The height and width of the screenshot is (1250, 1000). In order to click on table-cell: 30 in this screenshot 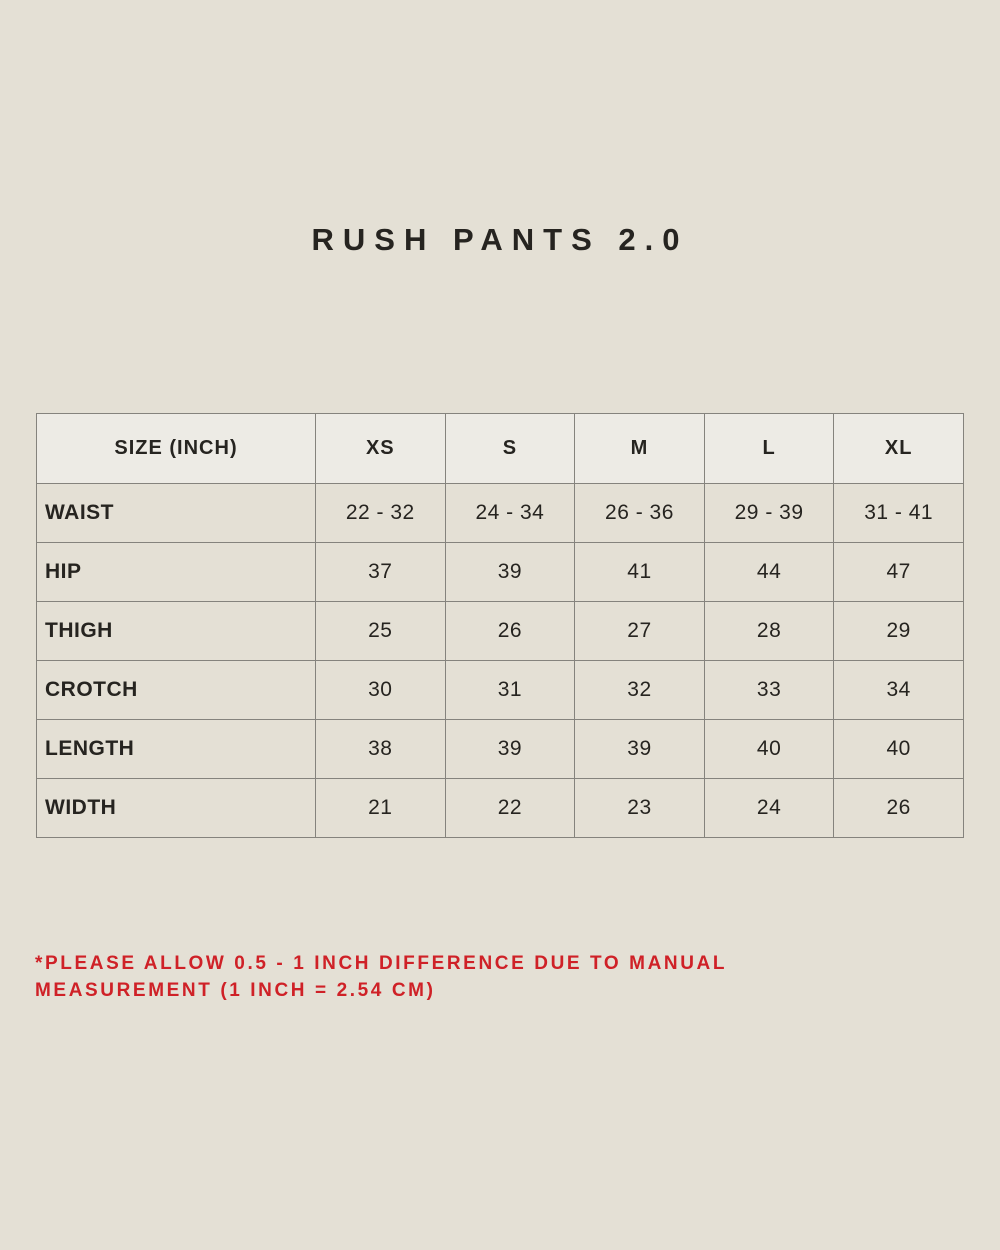, I will do `click(380, 690)`.